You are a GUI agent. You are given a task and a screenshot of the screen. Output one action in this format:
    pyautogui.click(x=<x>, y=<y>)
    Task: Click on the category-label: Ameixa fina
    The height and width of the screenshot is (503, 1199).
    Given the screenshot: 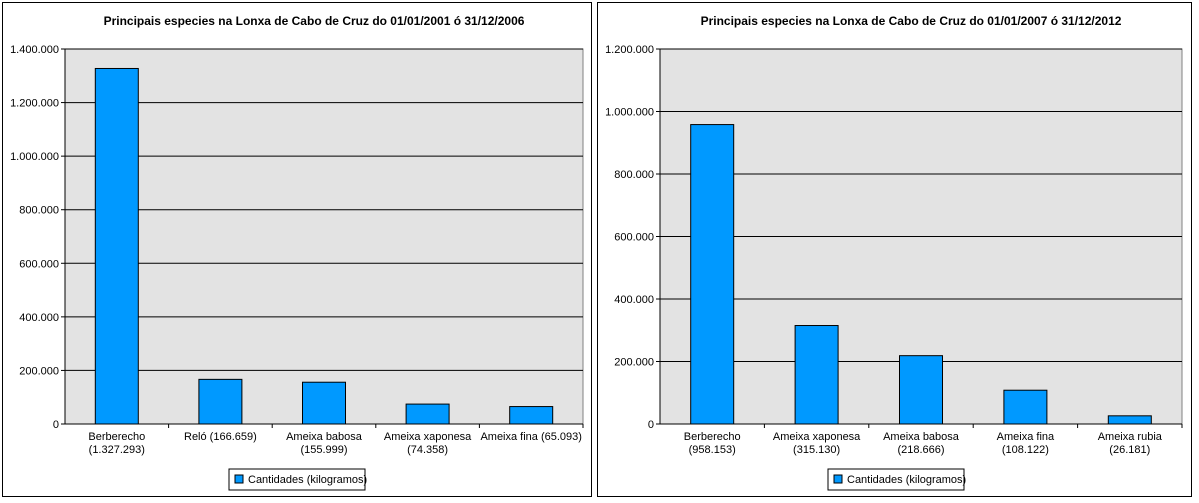 What is the action you would take?
    pyautogui.click(x=1026, y=437)
    